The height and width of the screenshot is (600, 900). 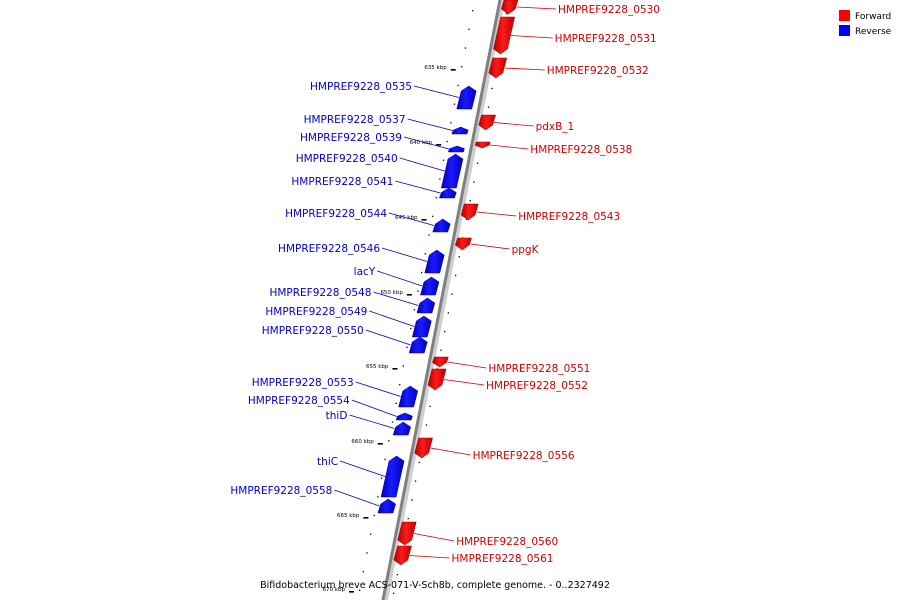 What do you see at coordinates (369, 423) in the screenshot?
I see `gene-thiD: thiD` at bounding box center [369, 423].